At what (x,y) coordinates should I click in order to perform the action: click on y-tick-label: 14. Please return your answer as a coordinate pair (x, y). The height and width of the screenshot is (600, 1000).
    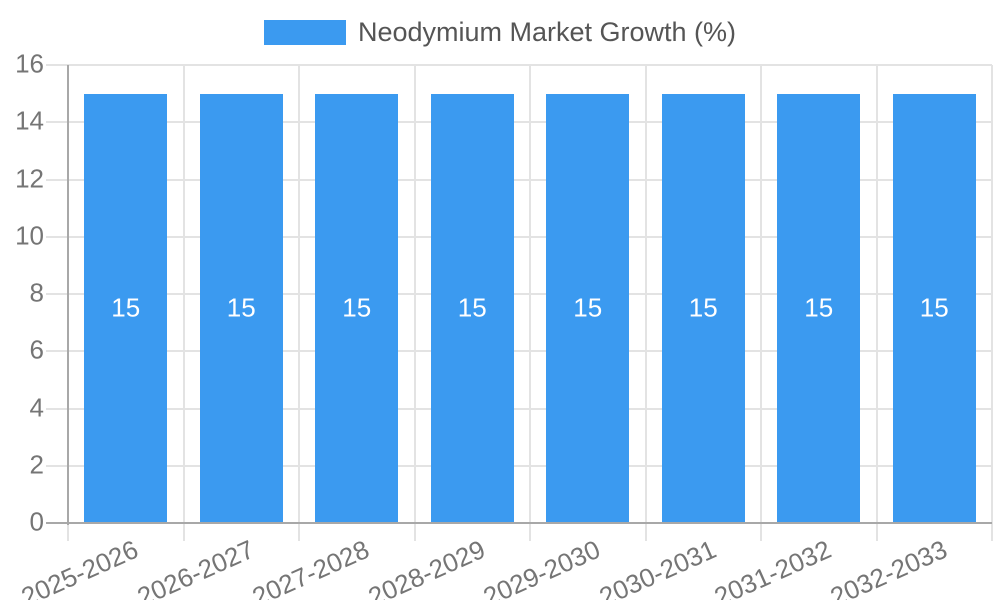
    Looking at the image, I should click on (29, 120).